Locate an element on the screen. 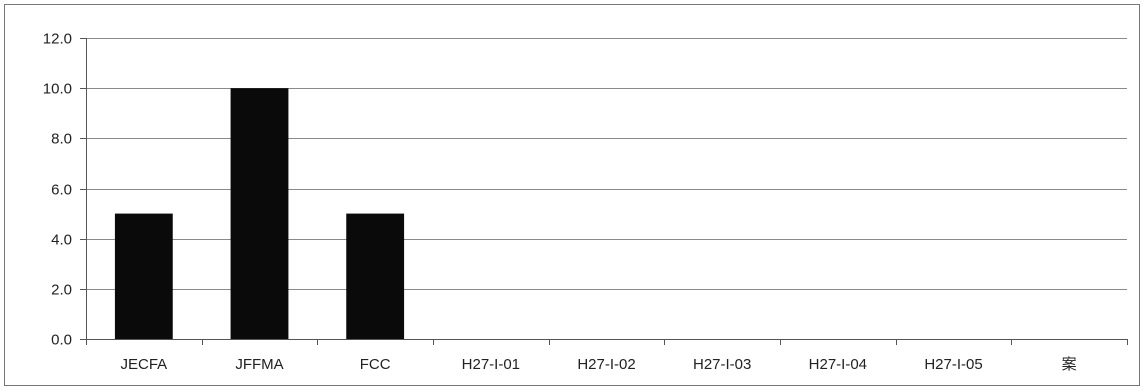  x-category-label: H27-I-01 is located at coordinates (491, 364).